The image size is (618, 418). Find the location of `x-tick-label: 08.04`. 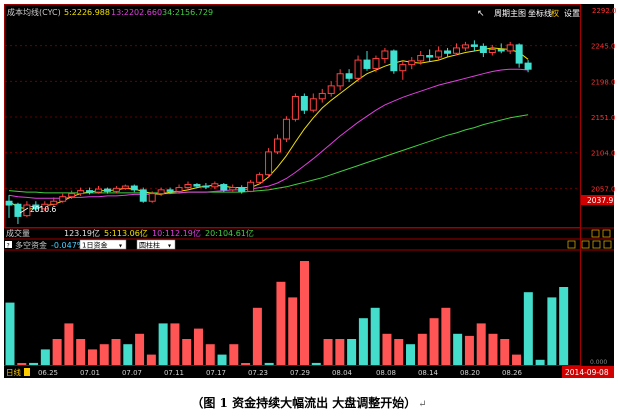

x-tick-label: 08.04 is located at coordinates (342, 373).